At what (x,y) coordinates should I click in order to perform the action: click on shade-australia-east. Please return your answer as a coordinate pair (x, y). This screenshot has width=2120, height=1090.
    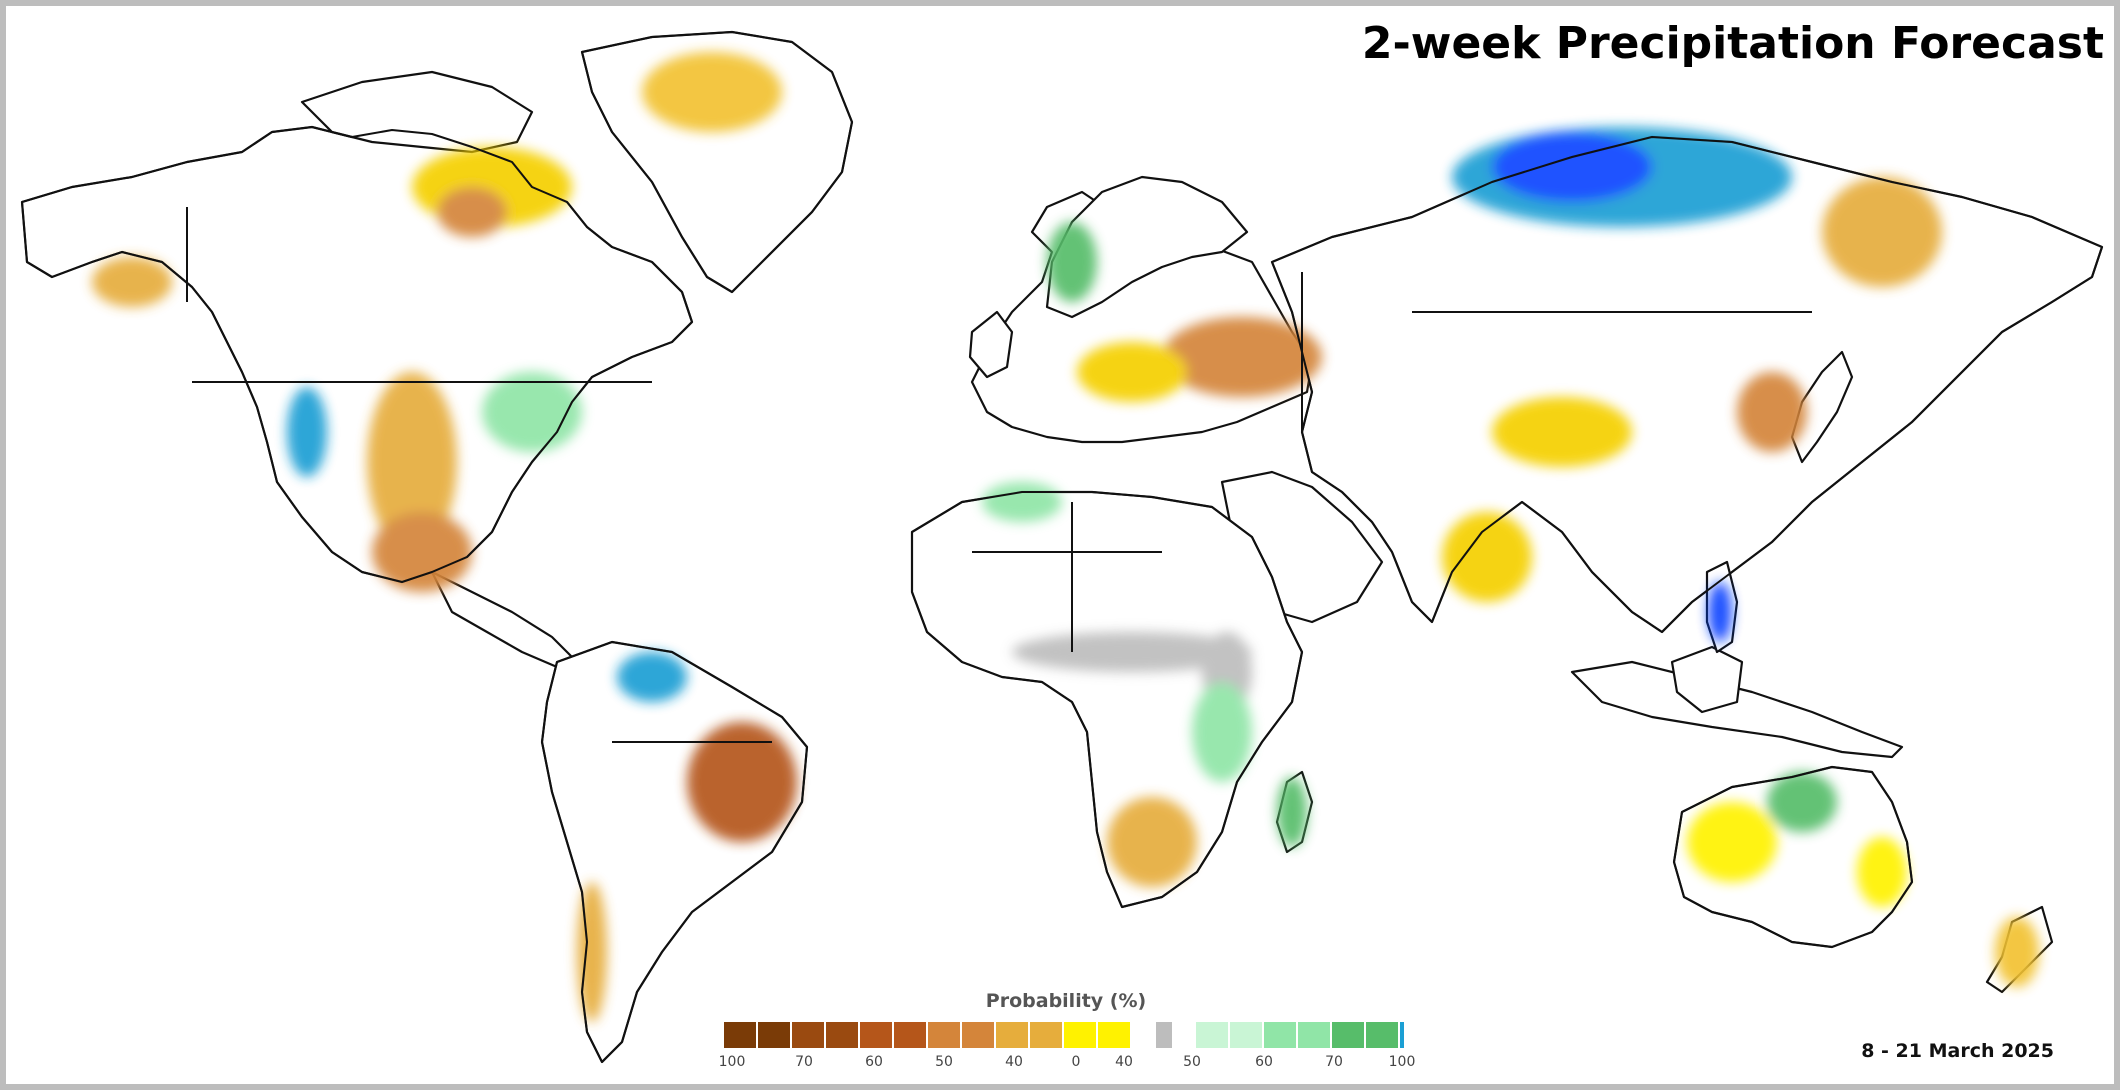
    Looking at the image, I should click on (1882, 872).